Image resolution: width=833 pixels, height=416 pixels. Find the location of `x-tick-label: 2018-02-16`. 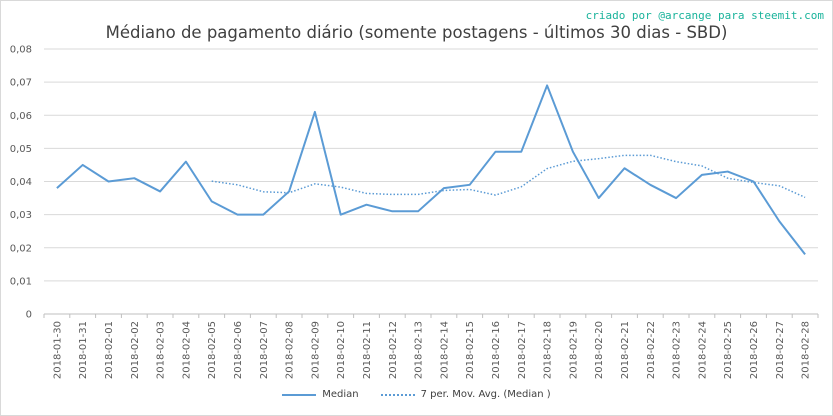

x-tick-label: 2018-02-16 is located at coordinates (496, 350).